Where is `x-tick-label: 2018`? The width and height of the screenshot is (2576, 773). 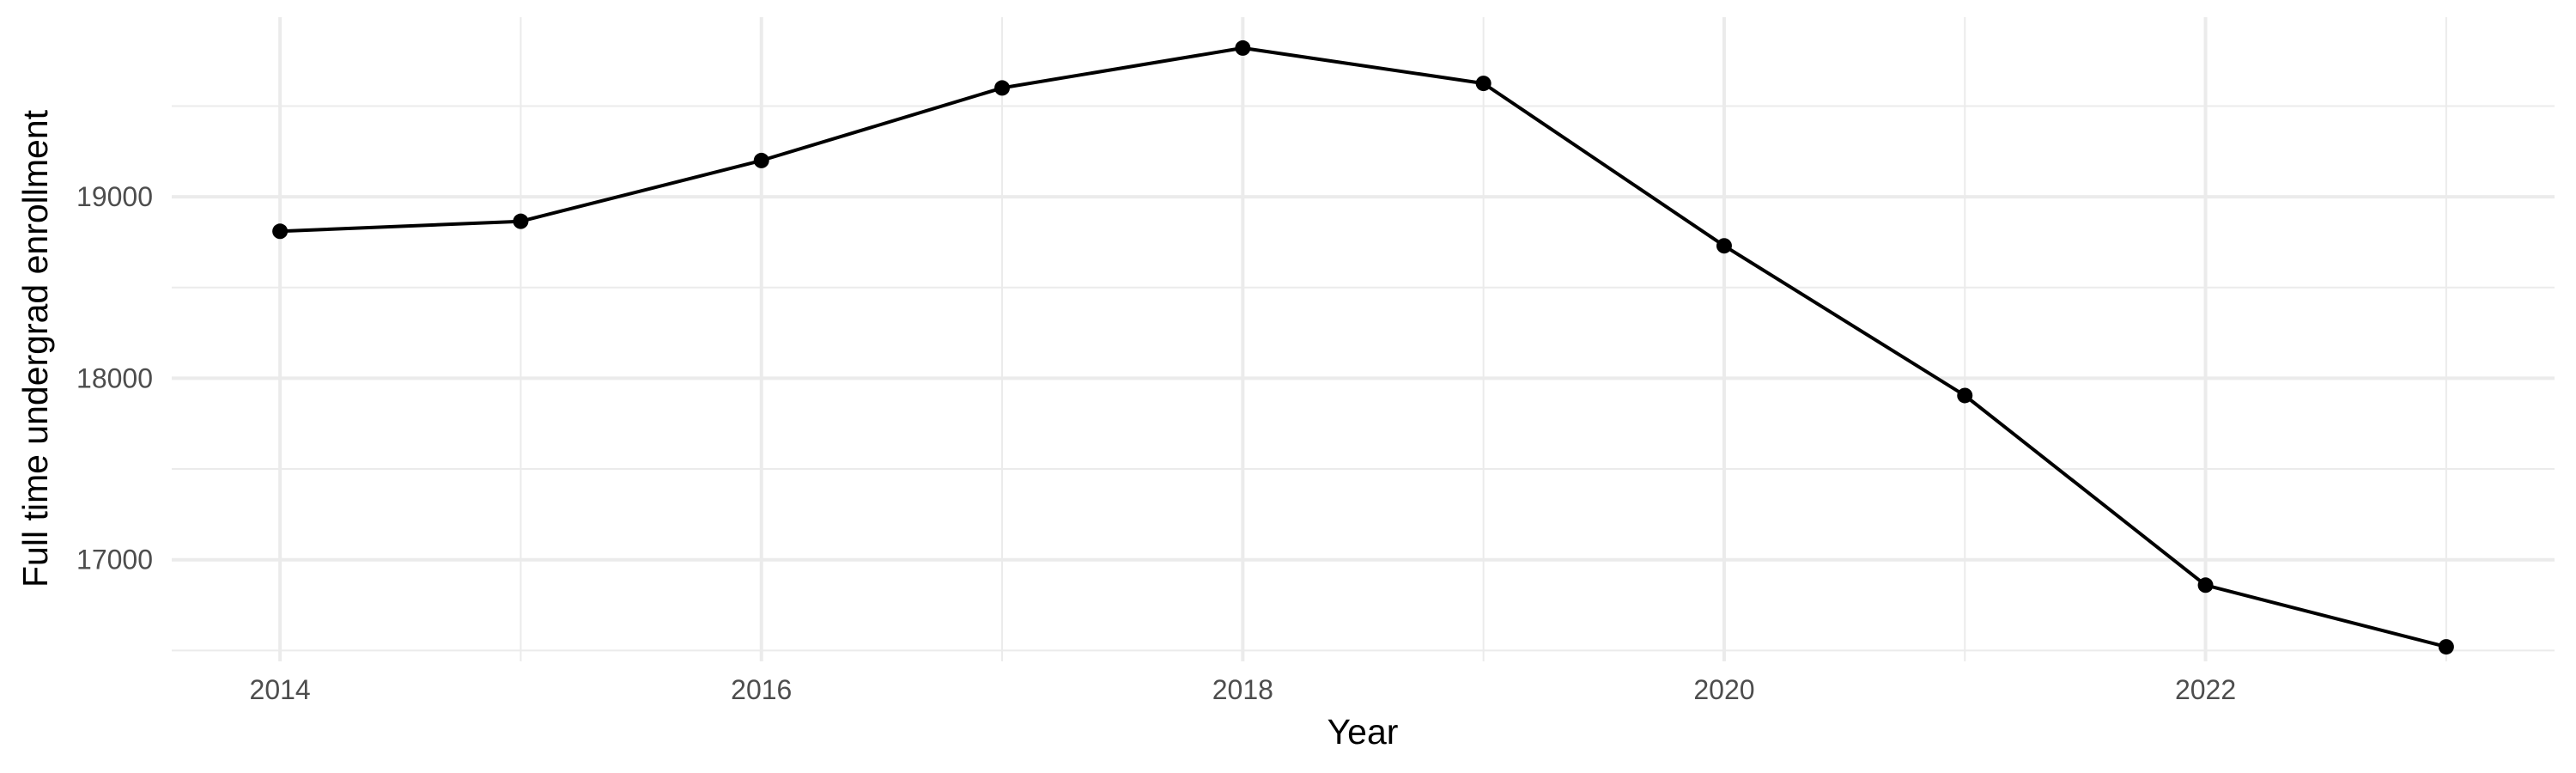 x-tick-label: 2018 is located at coordinates (1243, 689).